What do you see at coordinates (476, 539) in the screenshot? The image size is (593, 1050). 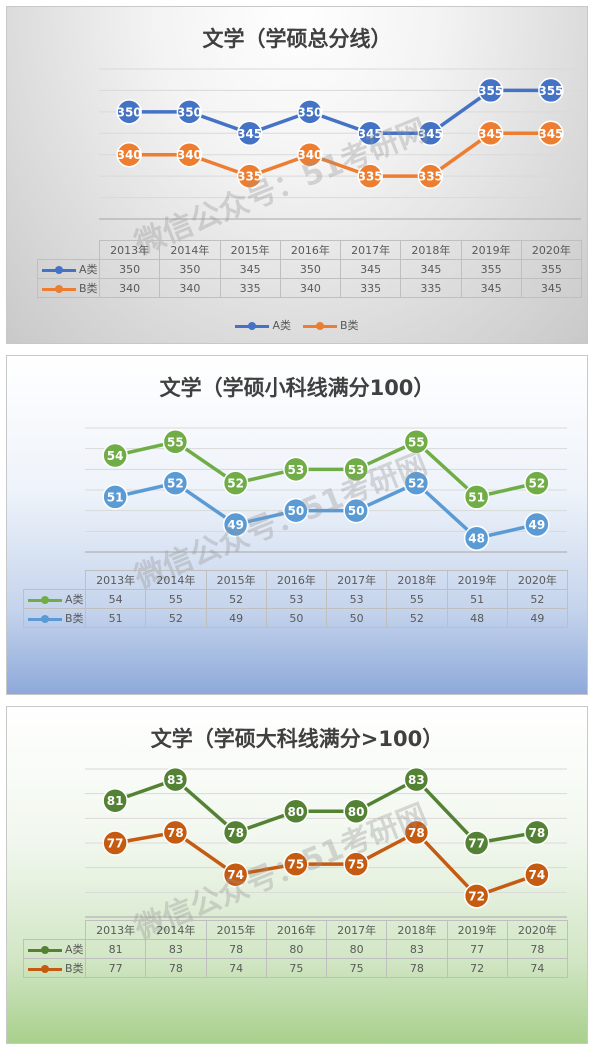 I see `data-label: 48` at bounding box center [476, 539].